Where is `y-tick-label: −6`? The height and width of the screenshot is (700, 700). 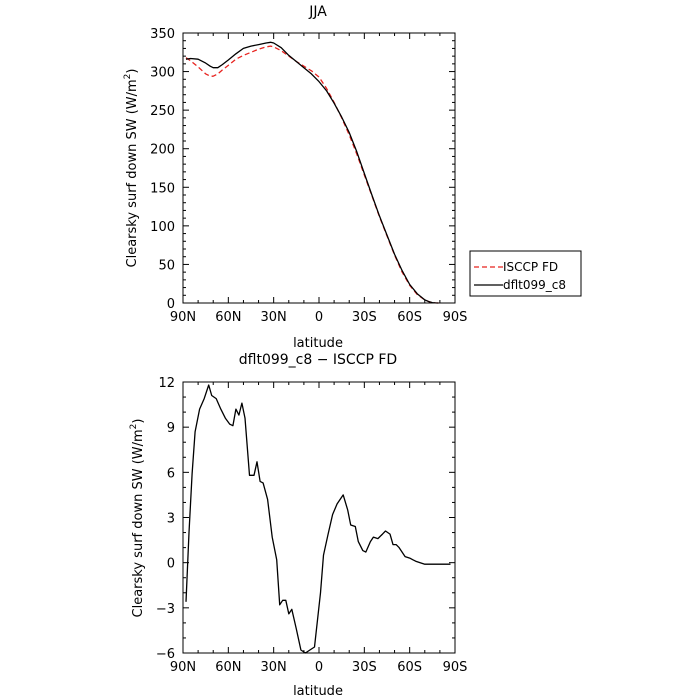 y-tick-label: −6 is located at coordinates (165, 654).